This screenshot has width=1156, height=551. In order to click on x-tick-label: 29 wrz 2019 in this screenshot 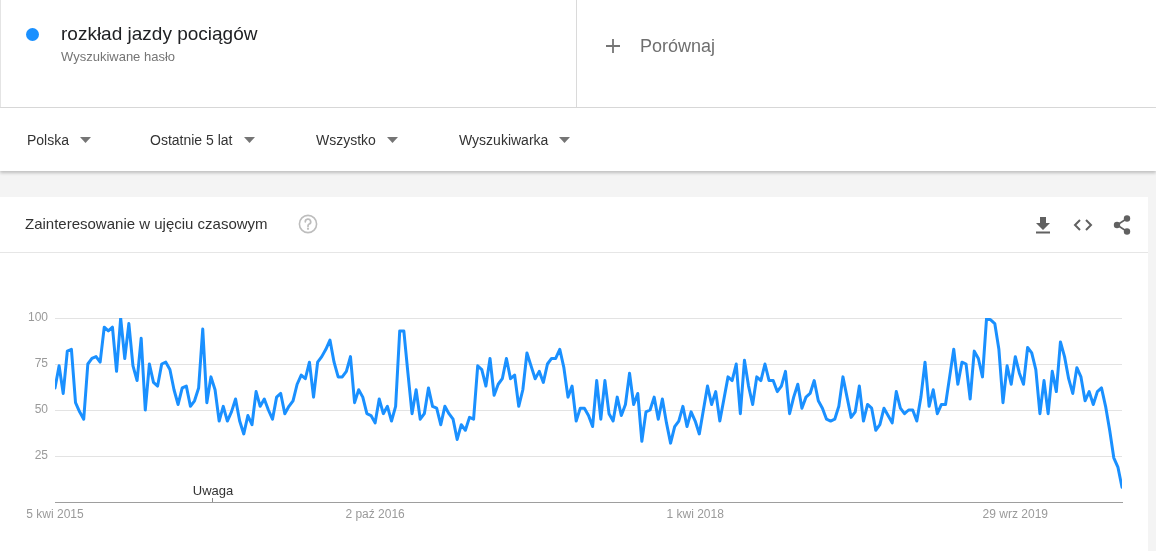, I will do `click(1015, 513)`.